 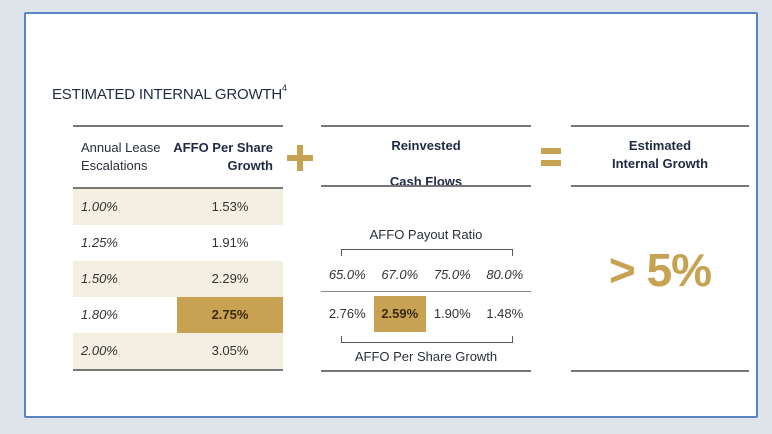 What do you see at coordinates (452, 313) in the screenshot?
I see `growth-cell: 1.90%` at bounding box center [452, 313].